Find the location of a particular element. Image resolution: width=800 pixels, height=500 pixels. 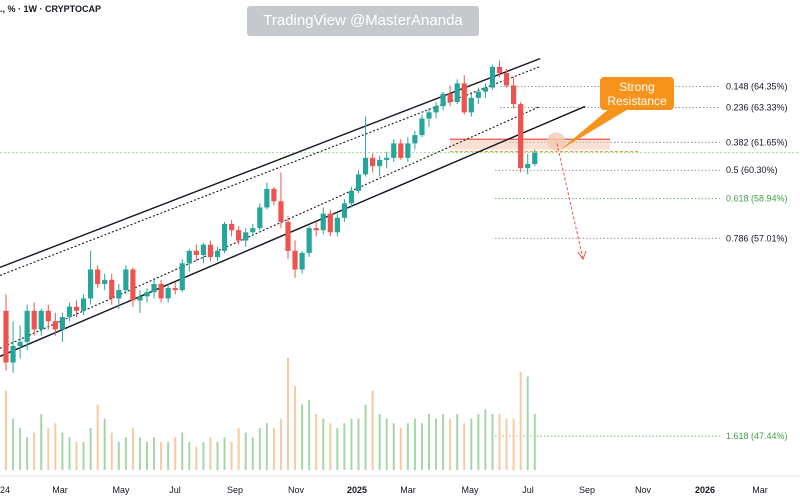

projection-arrowhead is located at coordinates (582, 255).